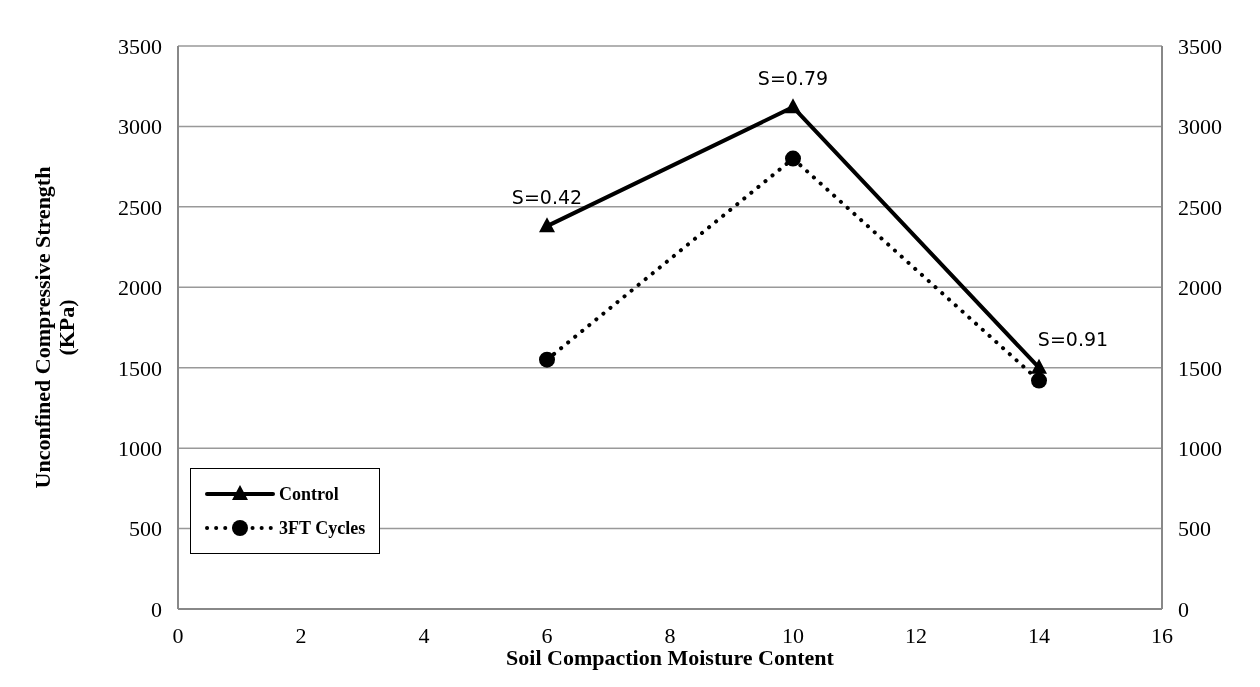 This screenshot has height=687, width=1260. What do you see at coordinates (140, 368) in the screenshot?
I see `y-tick-label: 1500` at bounding box center [140, 368].